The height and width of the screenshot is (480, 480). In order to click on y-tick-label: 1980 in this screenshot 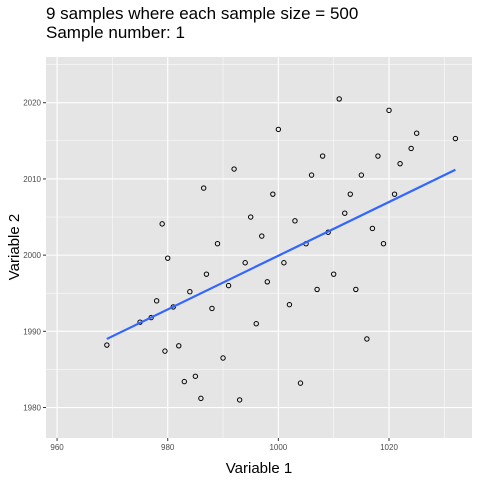, I will do `click(32, 408)`.